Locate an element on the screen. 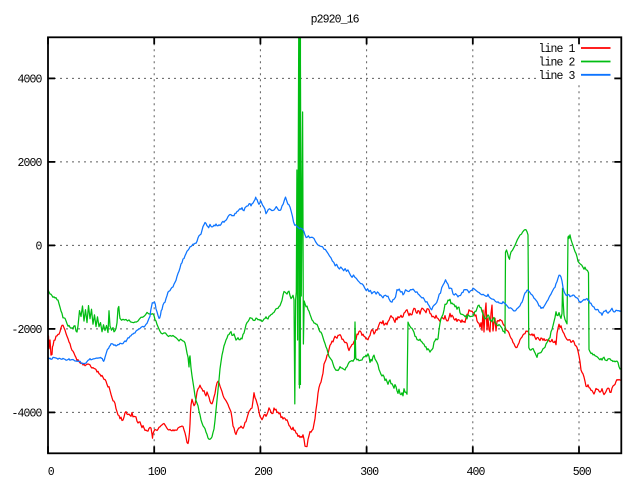 Image resolution: width=640 pixels, height=480 pixels. svg-text: p2920_16 is located at coordinates (335, 20).